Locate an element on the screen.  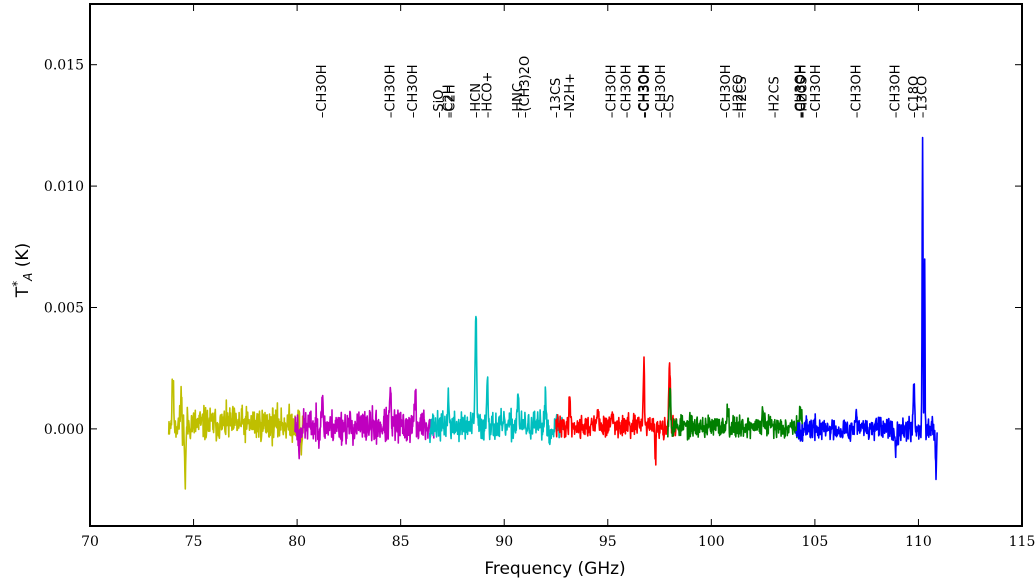
line-id-3: –CH3OH is located at coordinates (413, 91).